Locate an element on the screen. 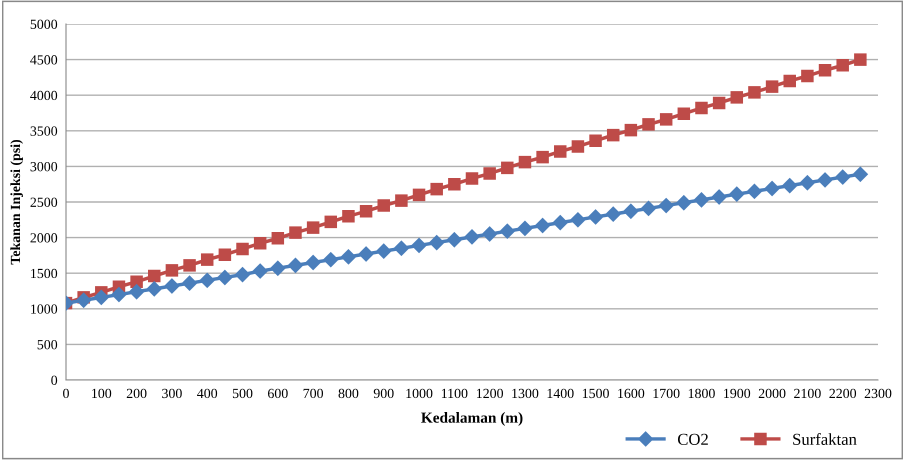 The height and width of the screenshot is (460, 905). x-tick-label: 1600 is located at coordinates (631, 393).